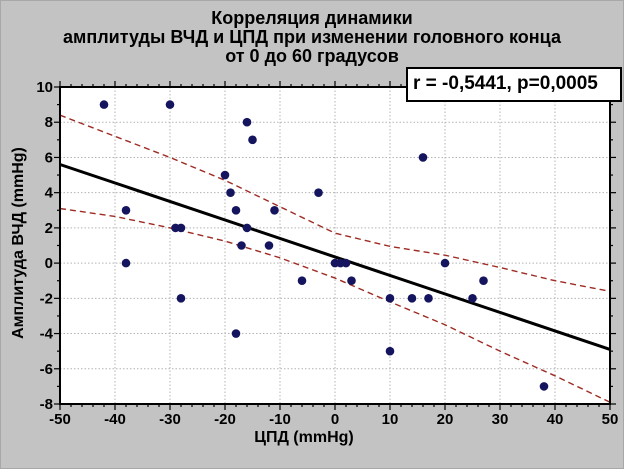 This screenshot has height=469, width=624. I want to click on y-tick-label: 10, so click(44, 87).